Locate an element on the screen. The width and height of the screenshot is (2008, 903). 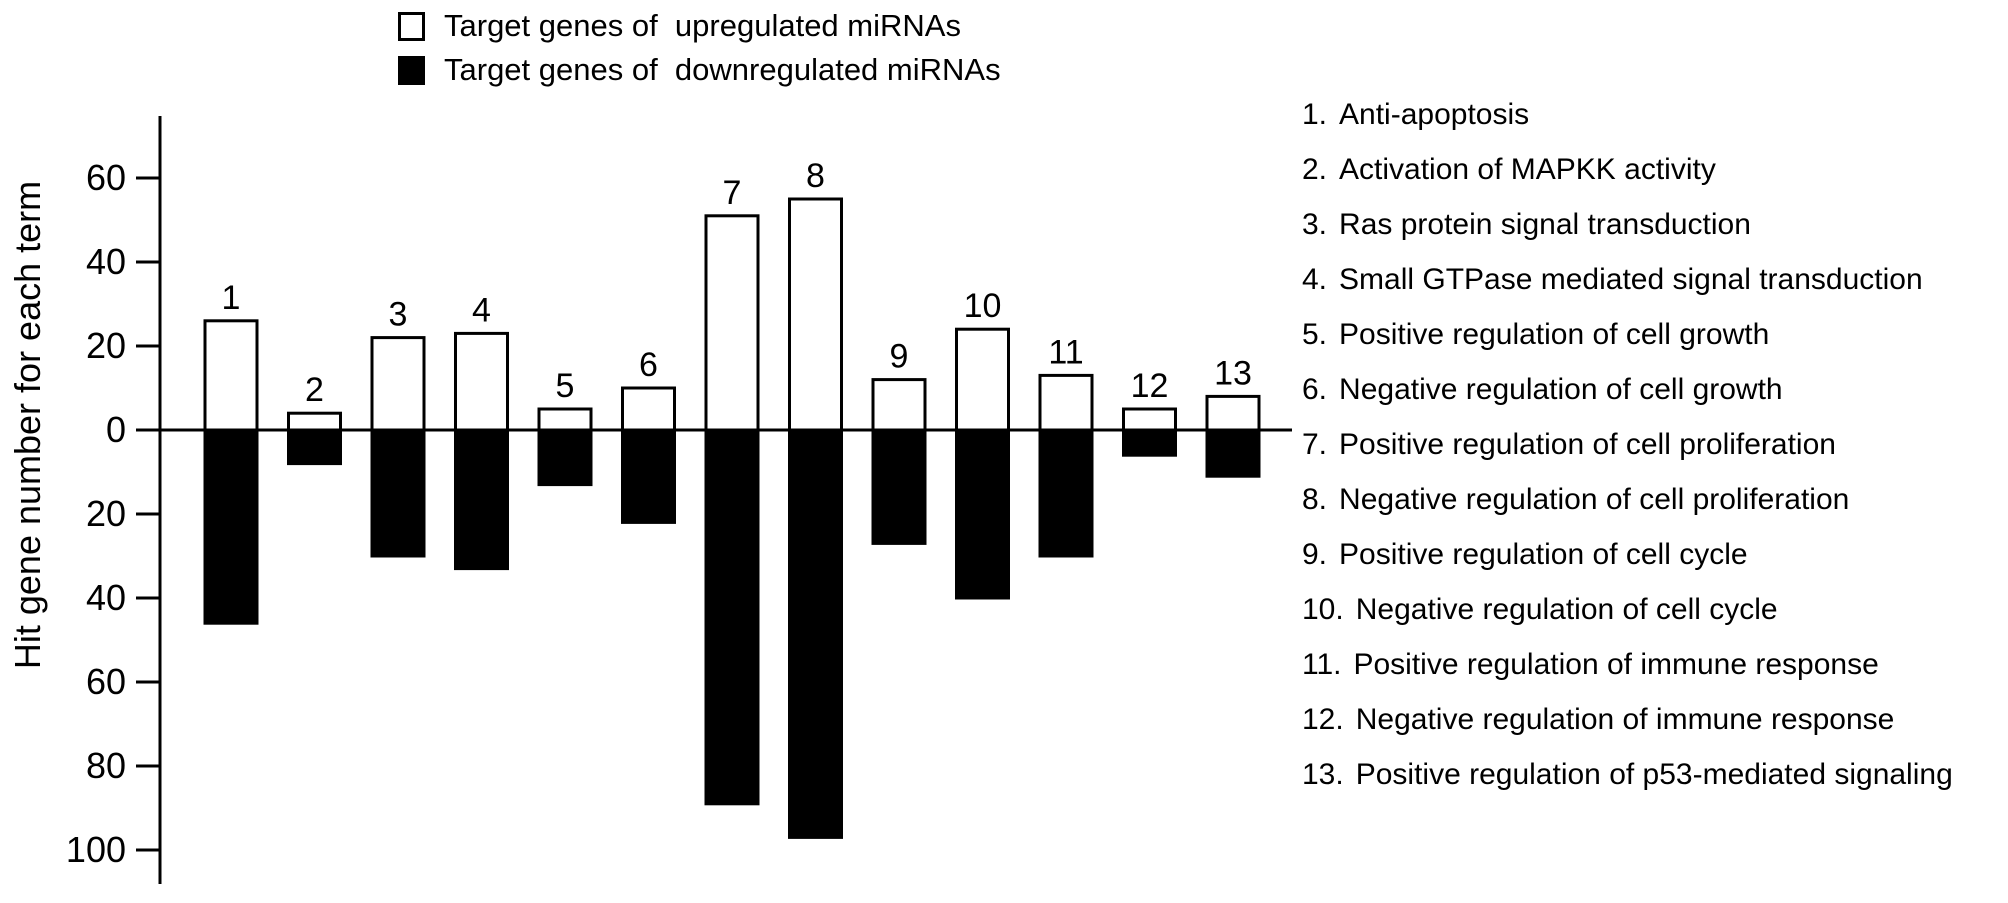
go-term-number: 10. is located at coordinates (1323, 609).